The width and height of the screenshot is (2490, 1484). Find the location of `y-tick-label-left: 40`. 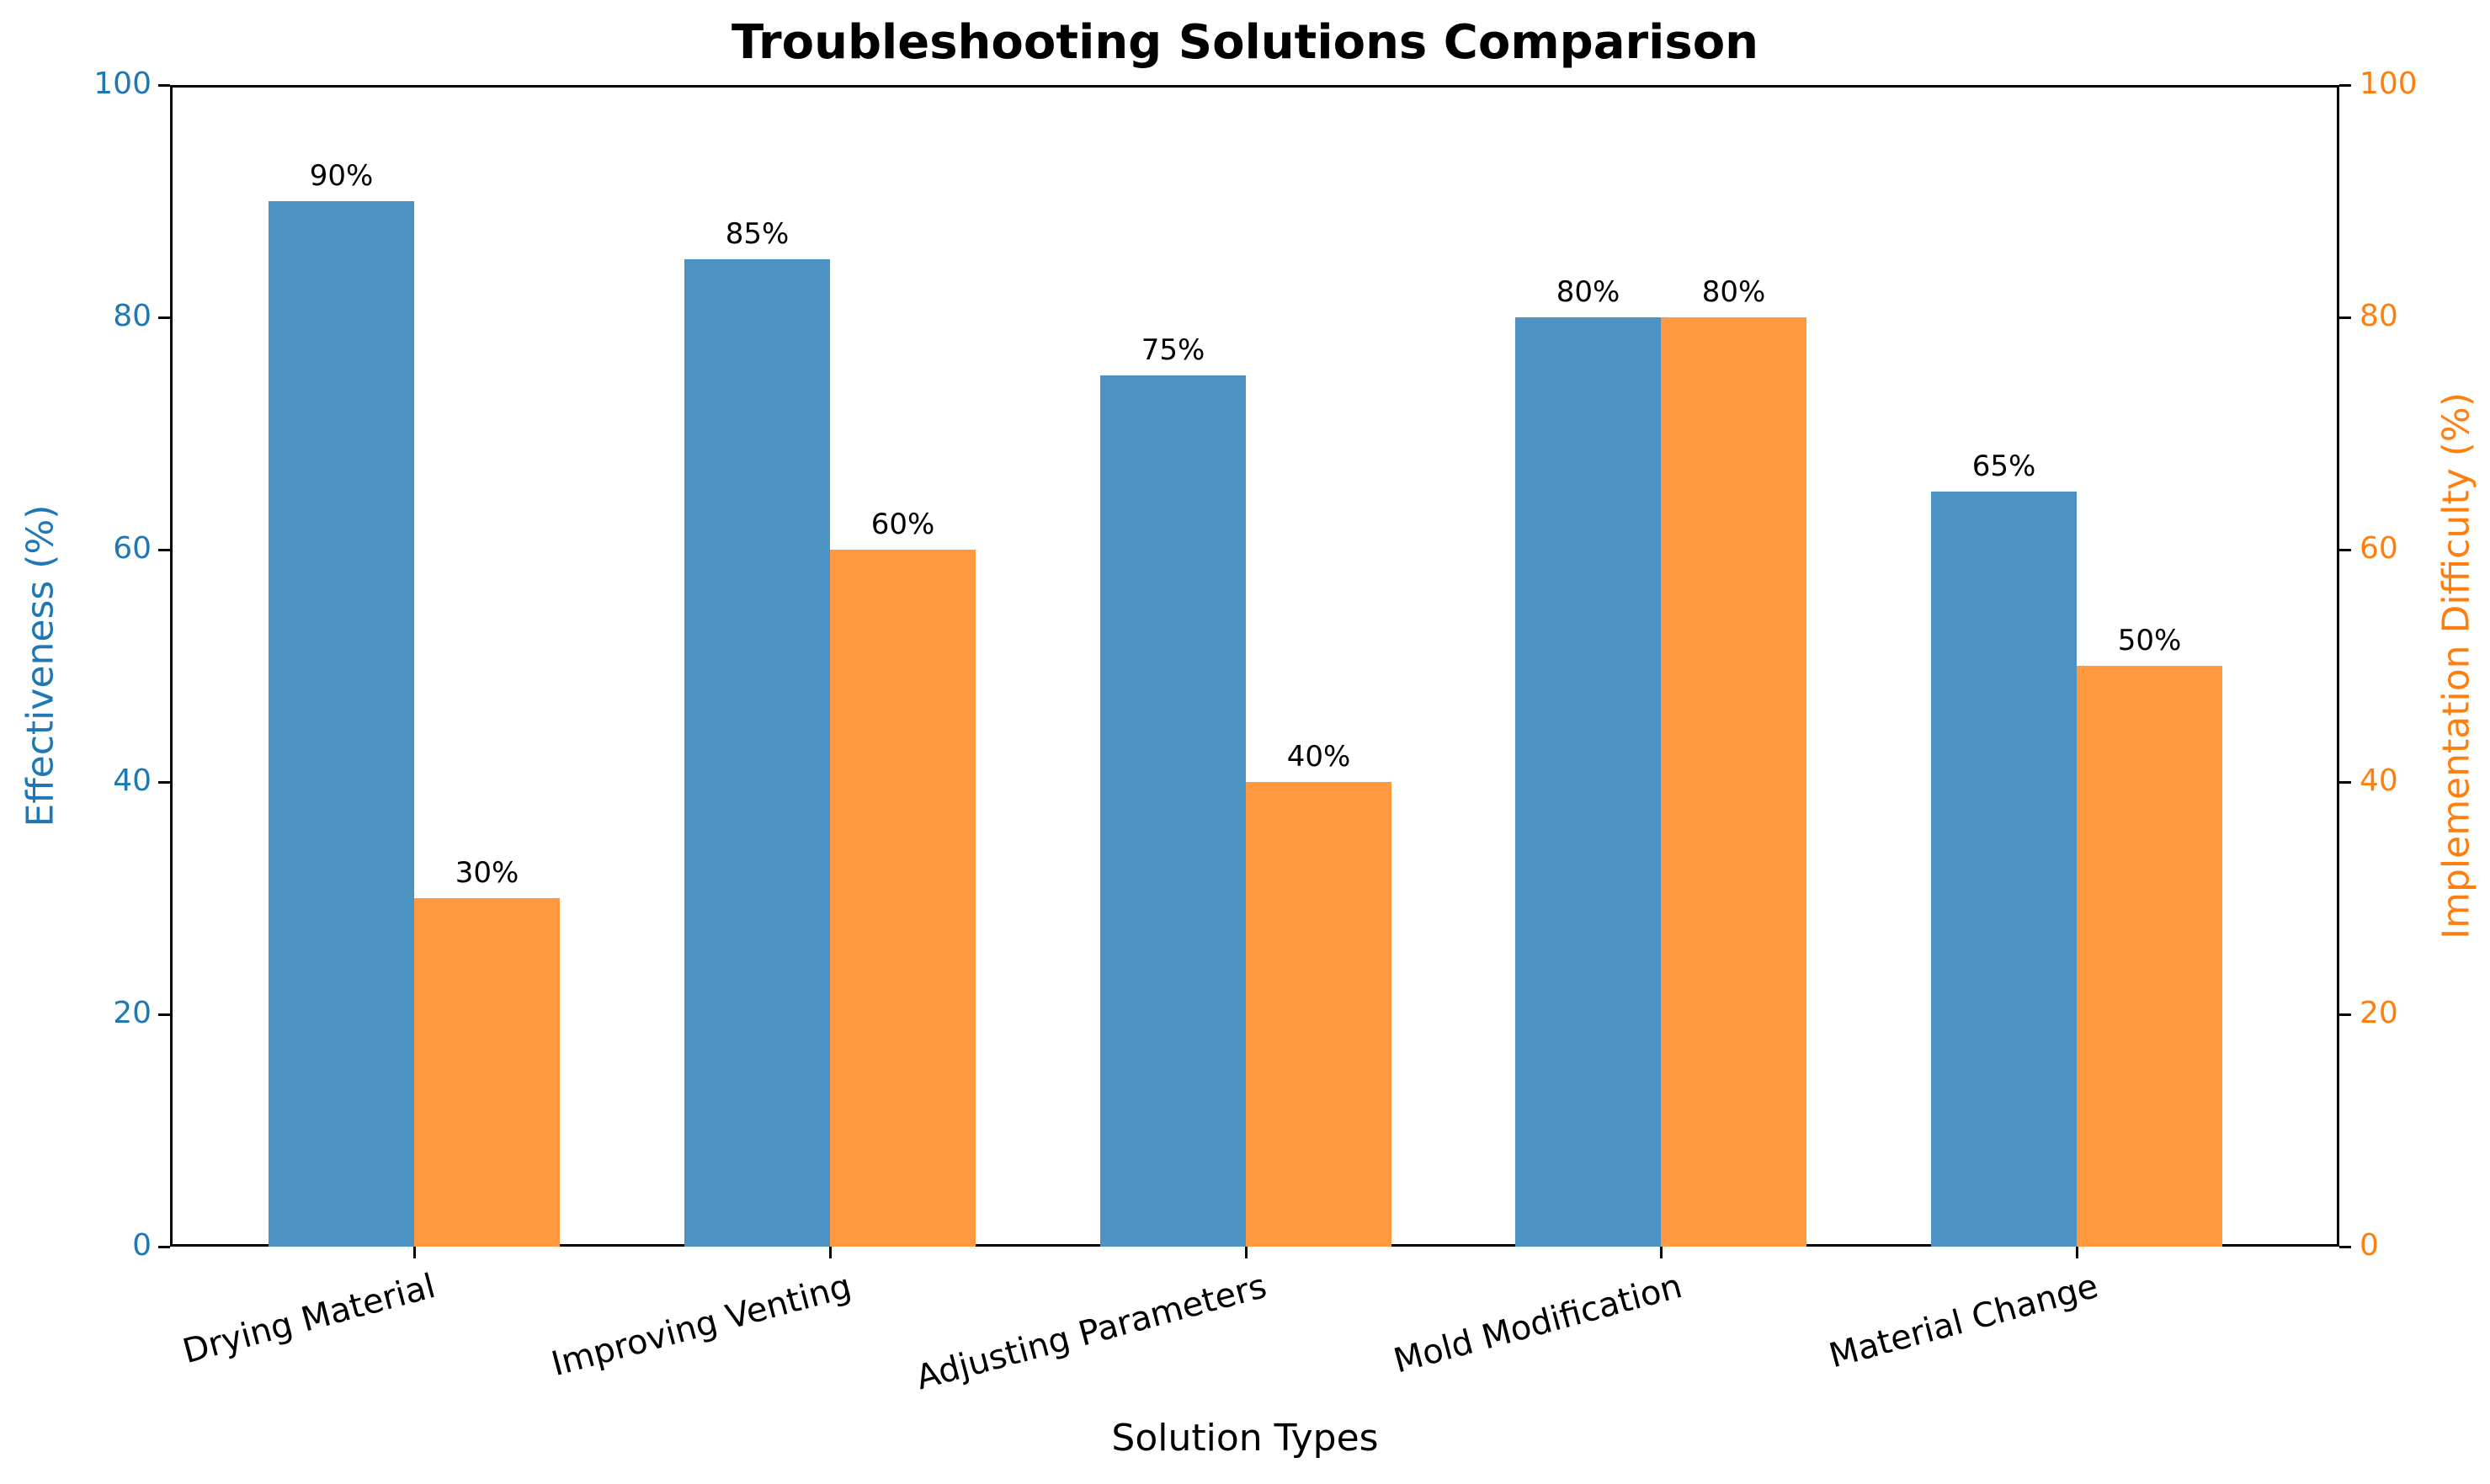

y-tick-label-left: 40 is located at coordinates (133, 780).